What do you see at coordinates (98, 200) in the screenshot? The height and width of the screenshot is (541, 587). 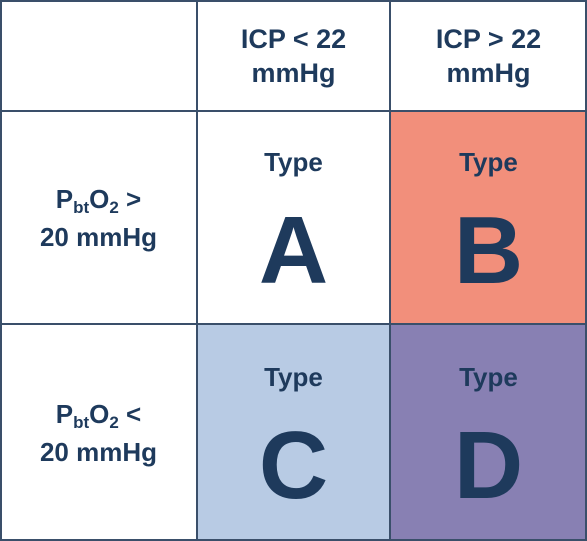 I see `row-header-line1: PbtO2 >` at bounding box center [98, 200].